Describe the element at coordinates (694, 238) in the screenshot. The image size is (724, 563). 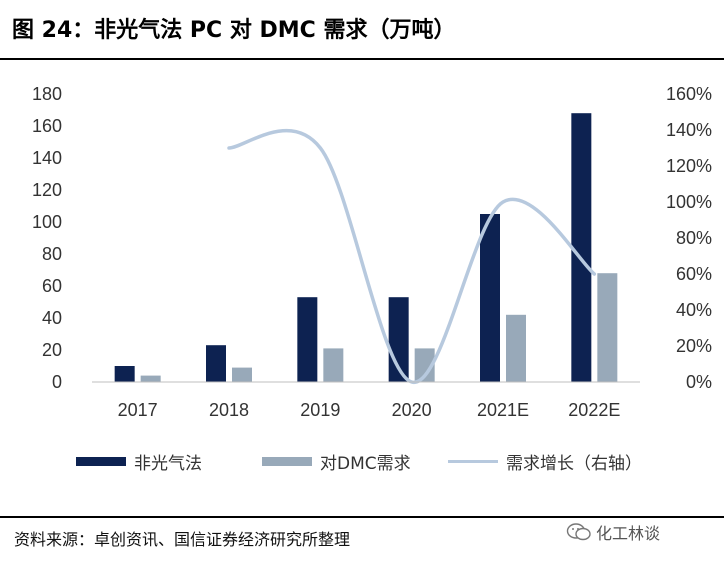
I see `y-right-tick-label: 80%` at that location.